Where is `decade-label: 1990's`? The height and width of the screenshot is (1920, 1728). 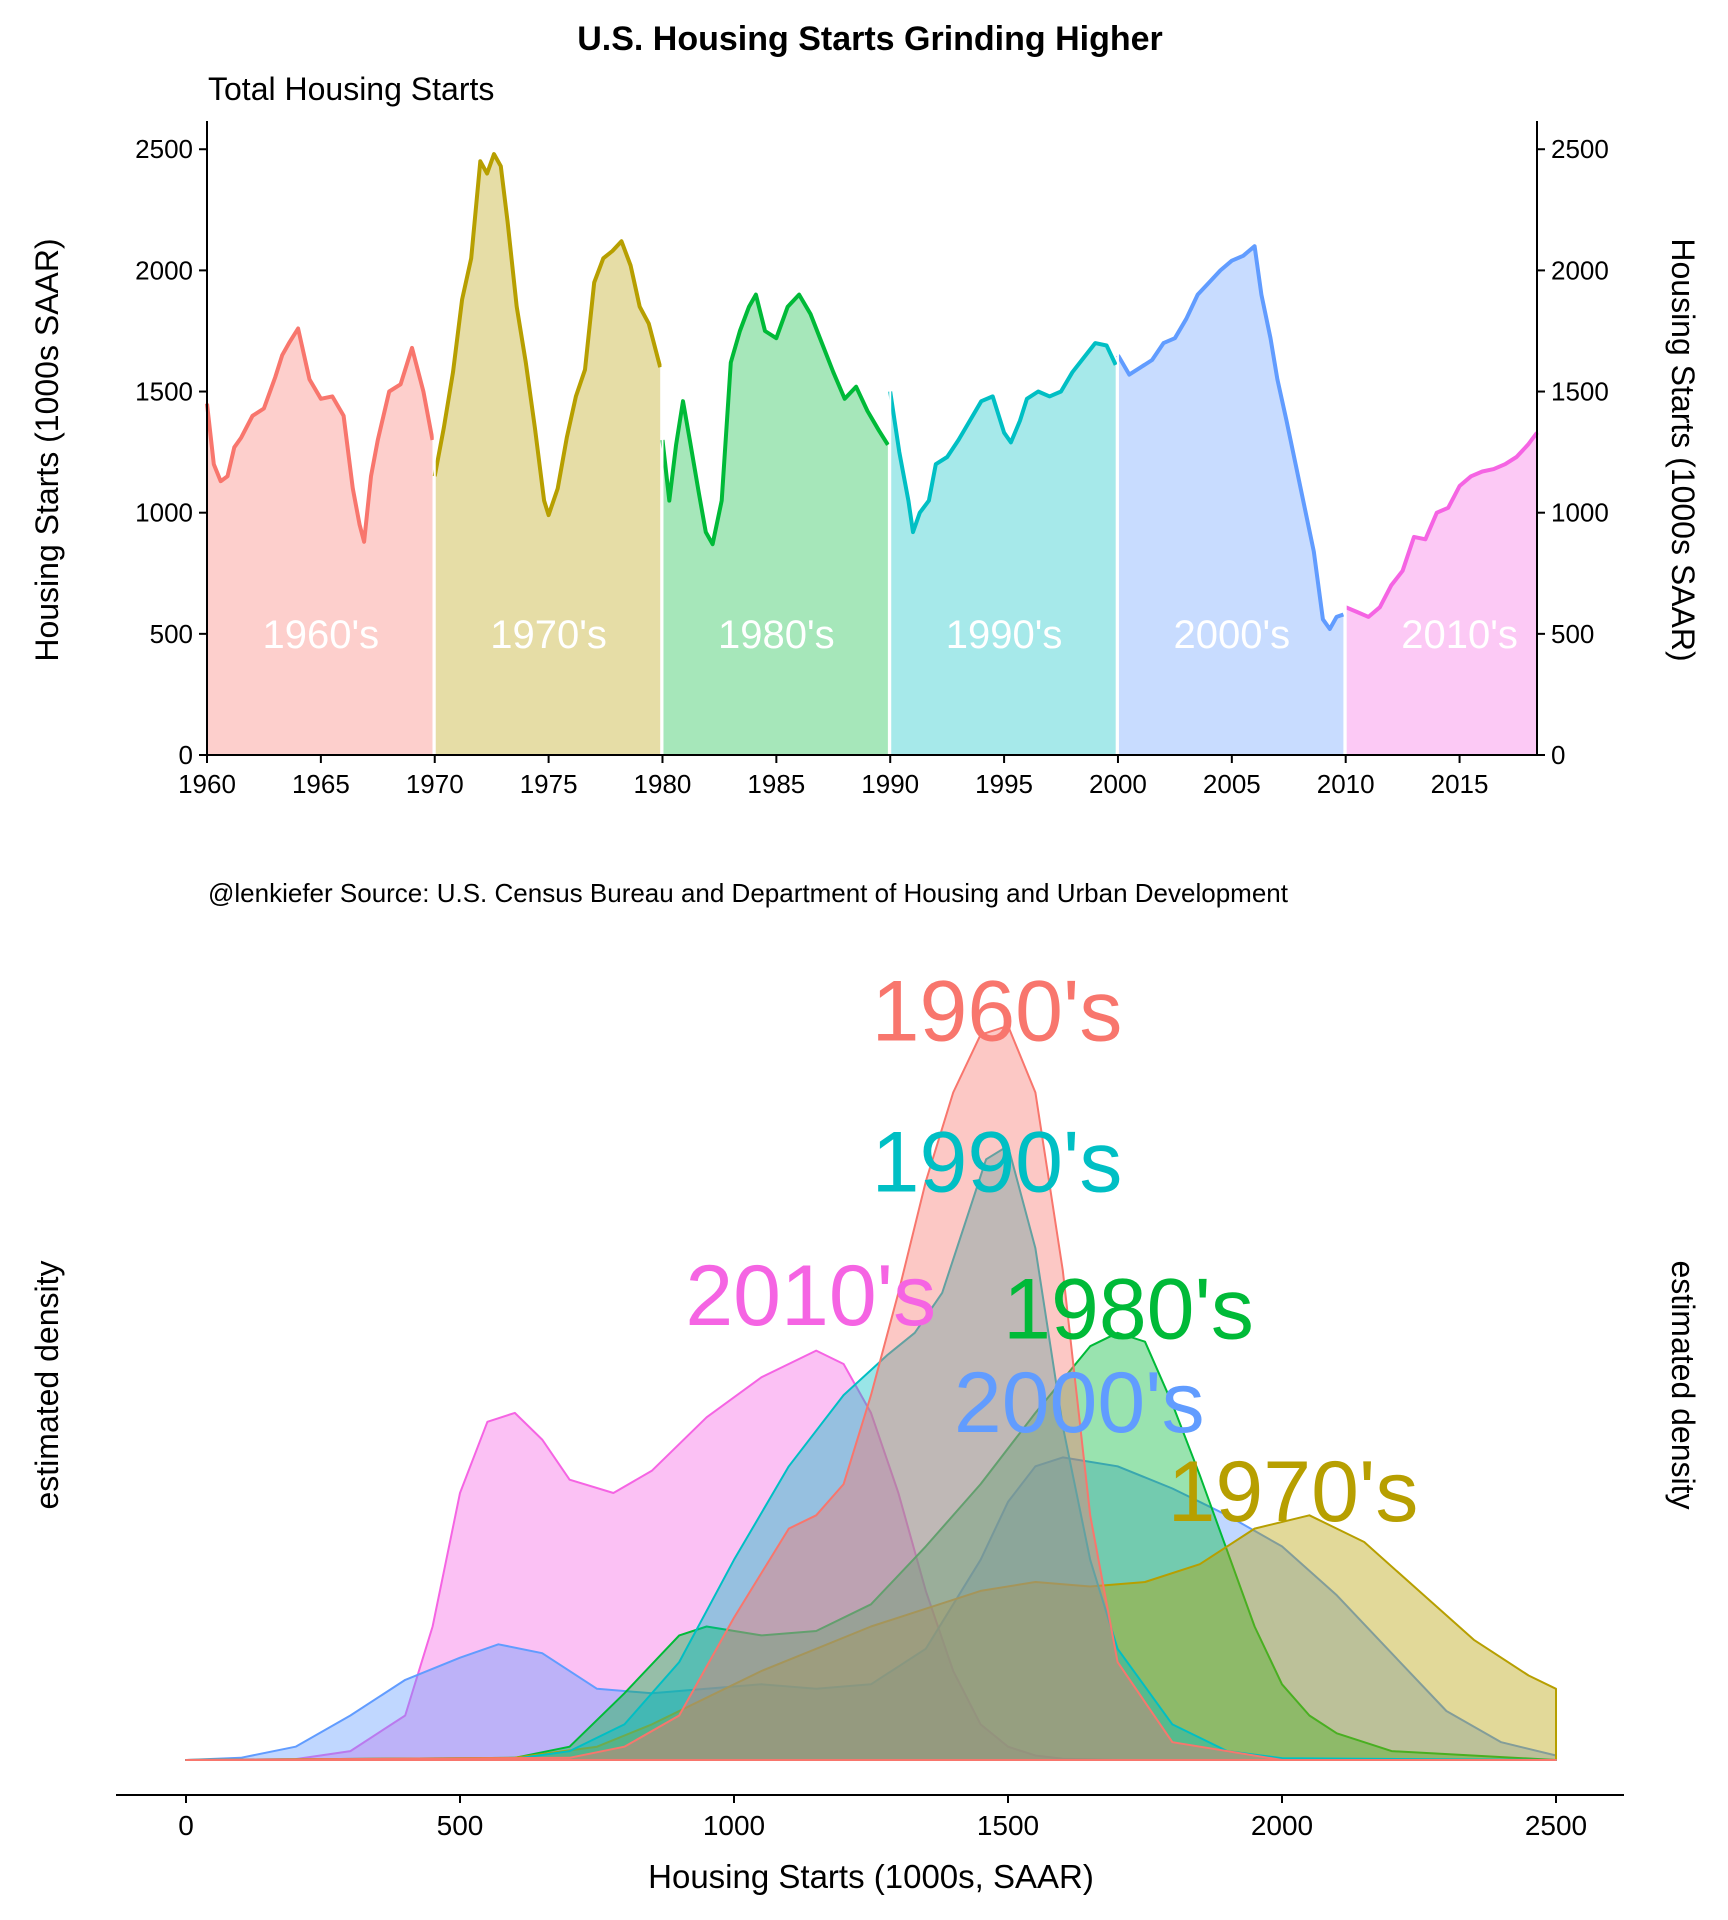
decade-label: 1990's is located at coordinates (1004, 635).